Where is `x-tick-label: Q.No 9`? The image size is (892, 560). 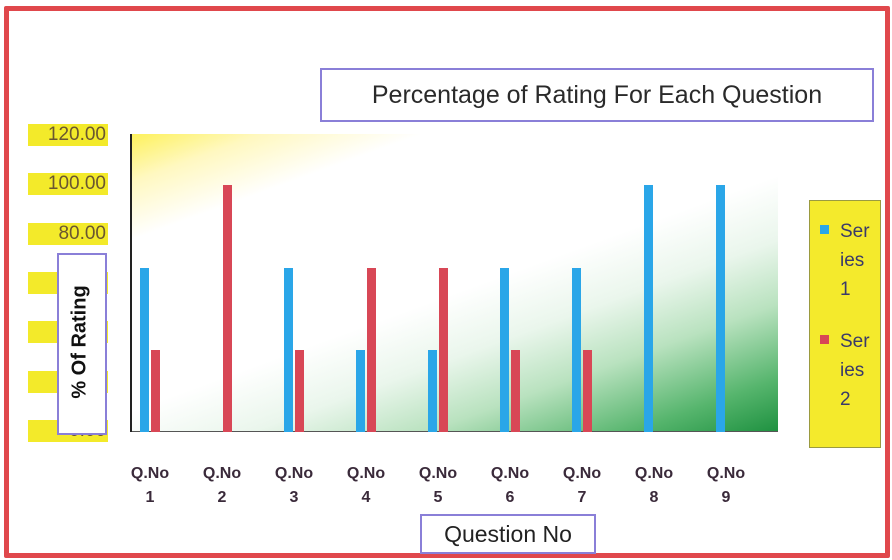
x-tick-label: Q.No 9 is located at coordinates (726, 486).